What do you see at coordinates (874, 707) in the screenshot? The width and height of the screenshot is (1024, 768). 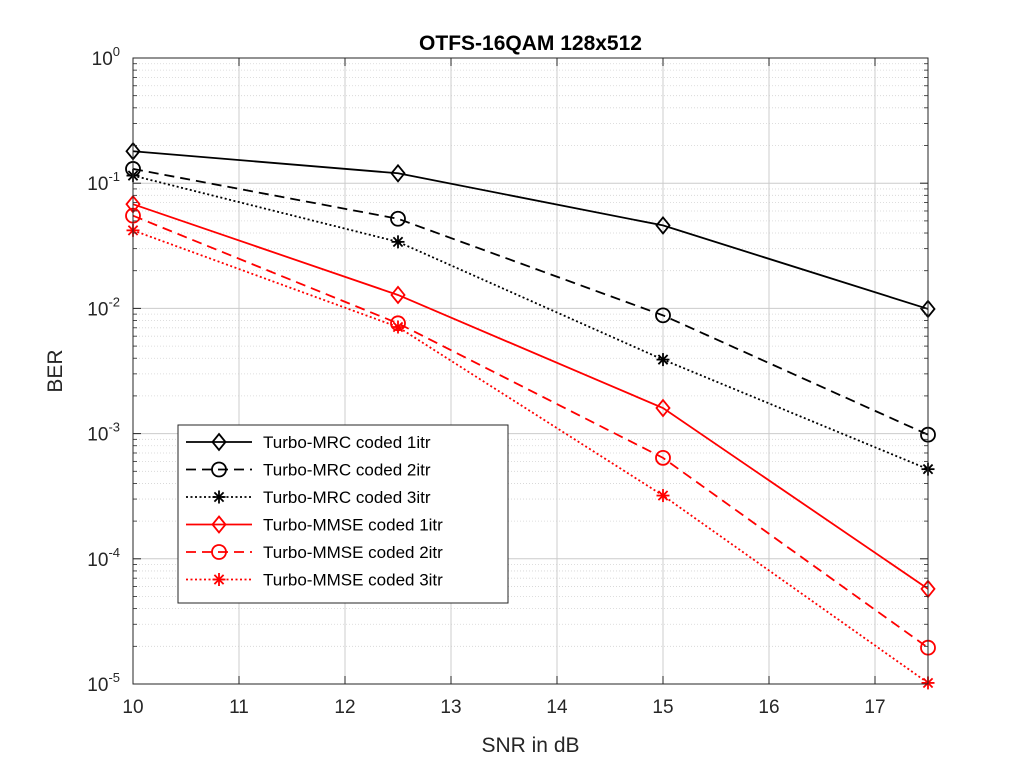 I see `x-tick-label: 17` at bounding box center [874, 707].